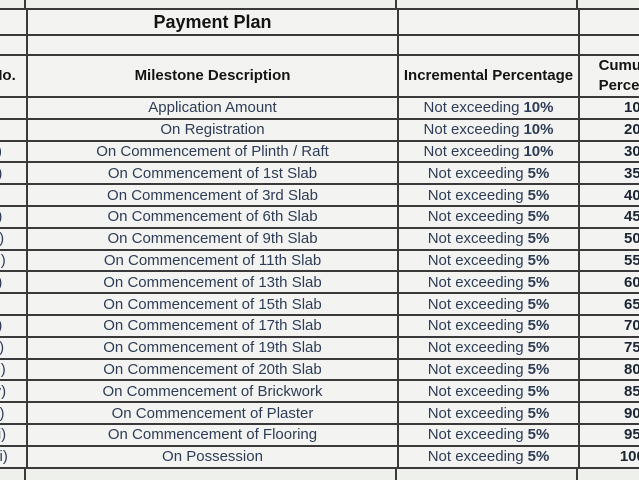  Describe the element at coordinates (213, 457) in the screenshot. I see `milestone-cell: On Possession` at that location.